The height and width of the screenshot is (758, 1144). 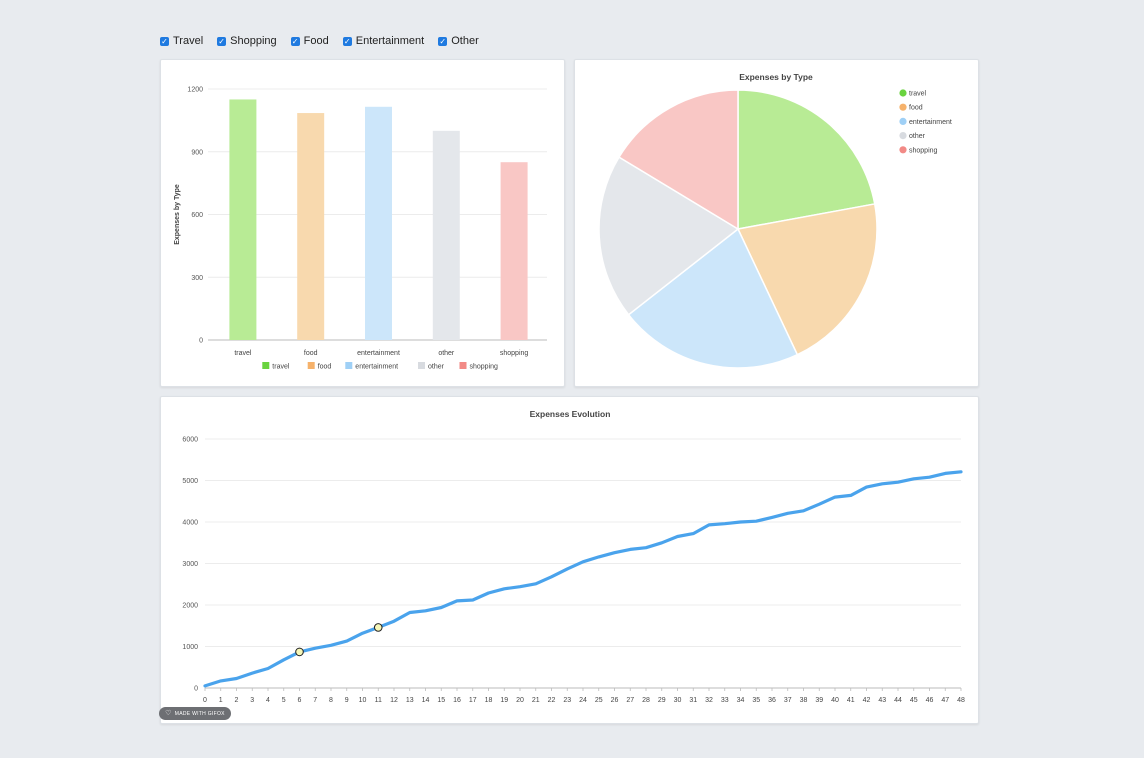 I want to click on x-tick-label: travel, so click(x=243, y=353).